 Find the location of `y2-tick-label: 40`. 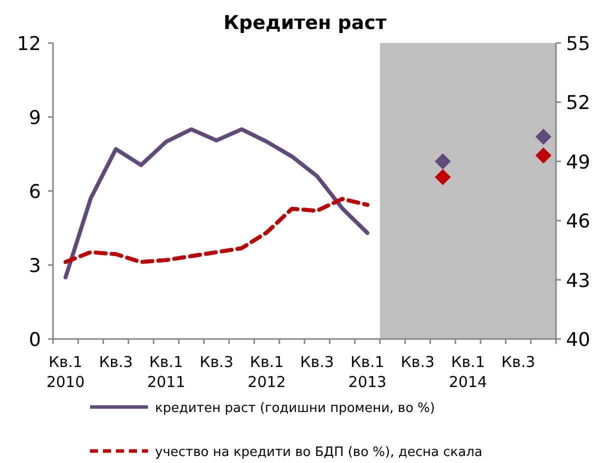

y2-tick-label: 40 is located at coordinates (578, 340).